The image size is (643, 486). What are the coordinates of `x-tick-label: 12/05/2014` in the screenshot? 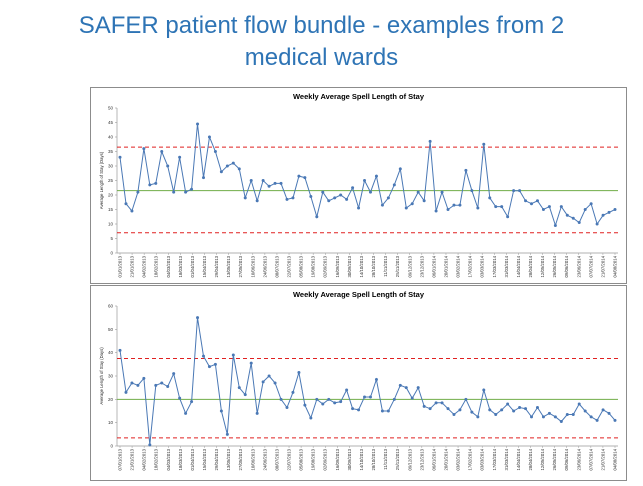 It's located at (542, 459).